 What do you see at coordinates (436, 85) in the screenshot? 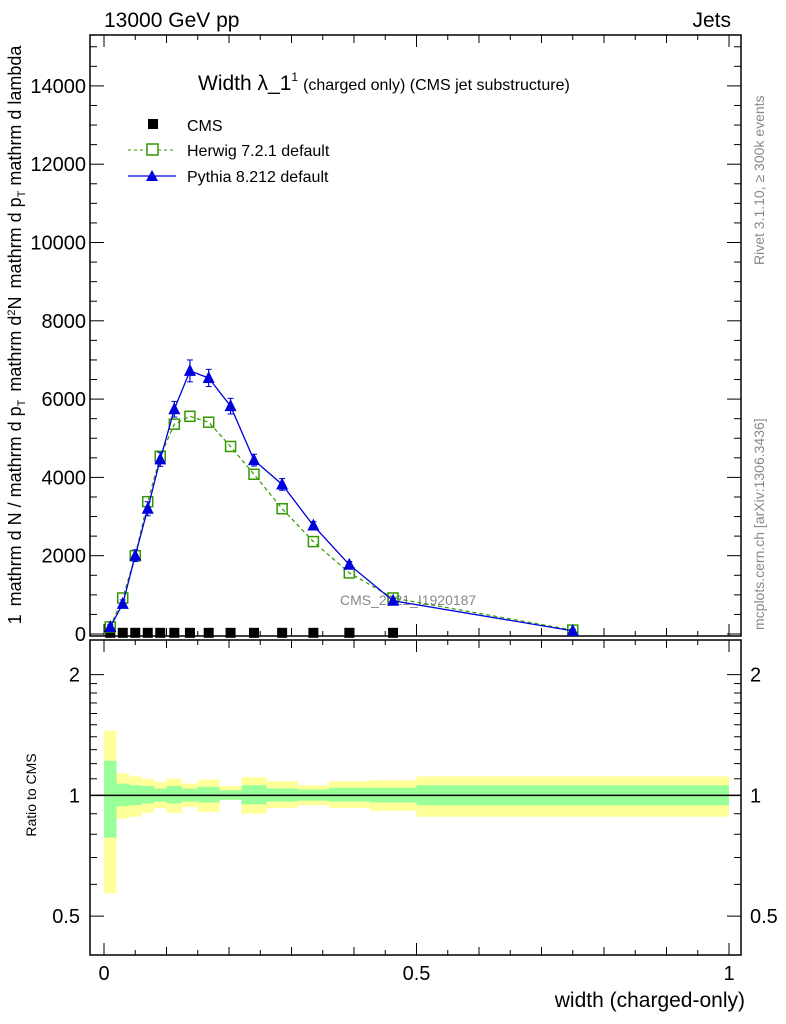
I see `title-sub: (charged only) (CMS jet substructure)` at bounding box center [436, 85].